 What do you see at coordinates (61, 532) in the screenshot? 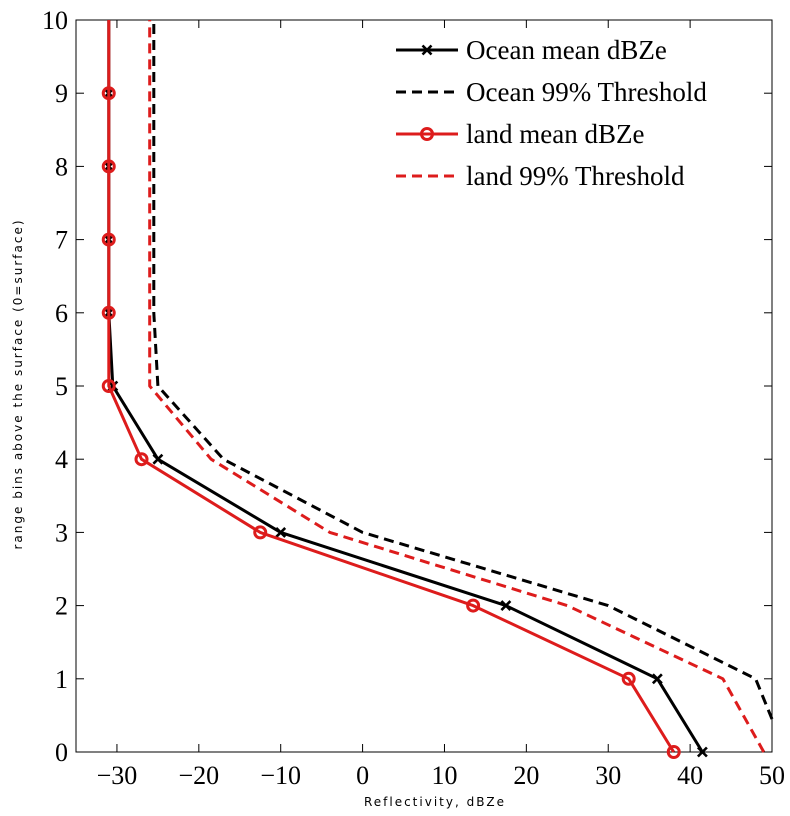
I see `y-tick-label: 3` at bounding box center [61, 532].